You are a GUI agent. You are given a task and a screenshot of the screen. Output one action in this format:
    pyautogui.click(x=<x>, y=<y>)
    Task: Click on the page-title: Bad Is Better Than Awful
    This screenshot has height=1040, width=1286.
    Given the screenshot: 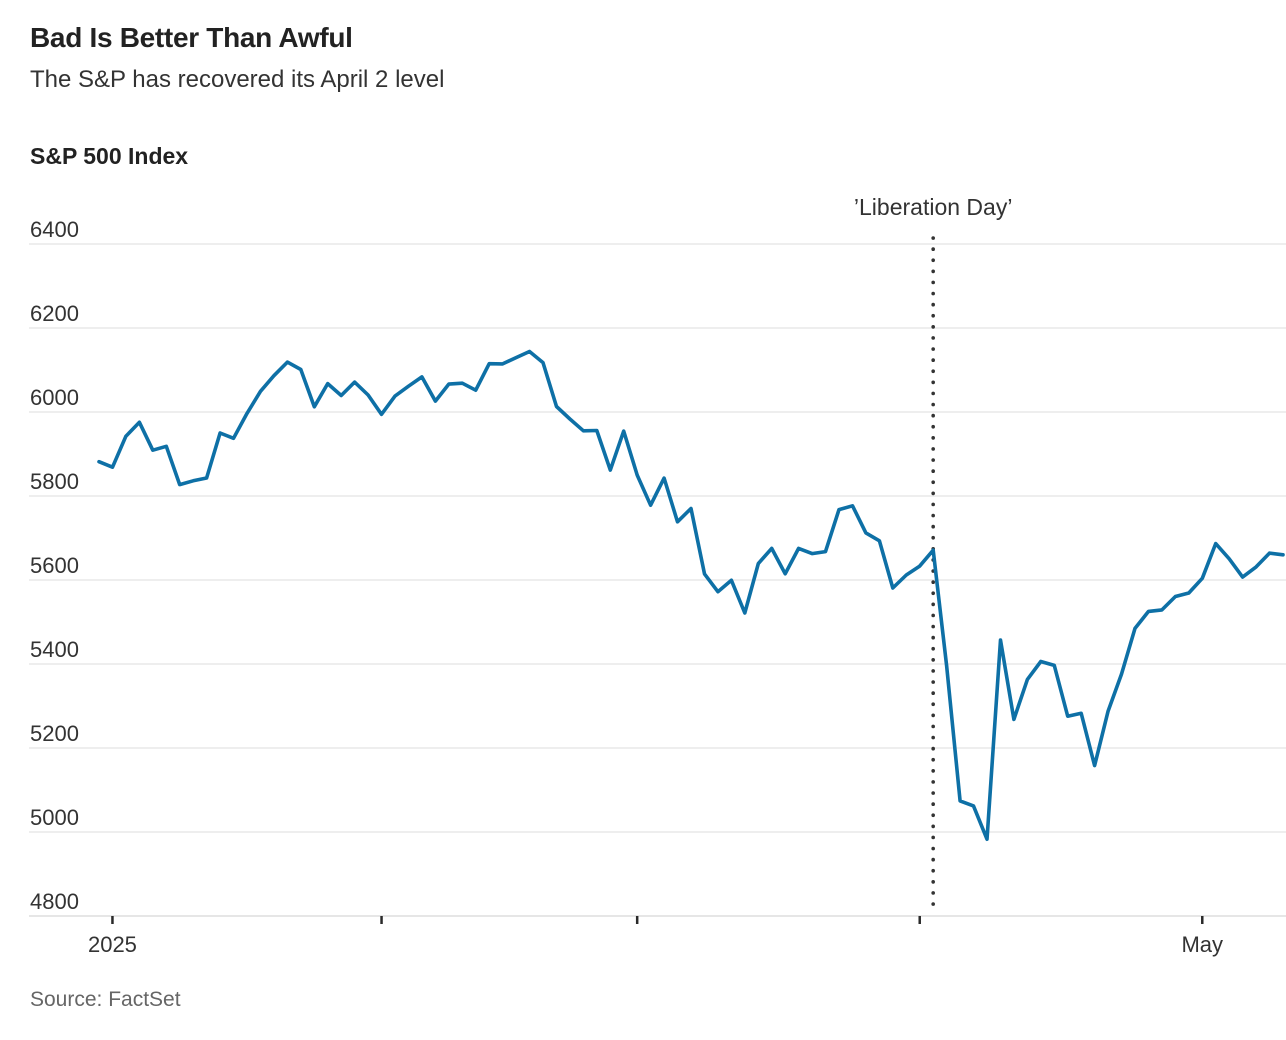 What is the action you would take?
    pyautogui.click(x=191, y=37)
    